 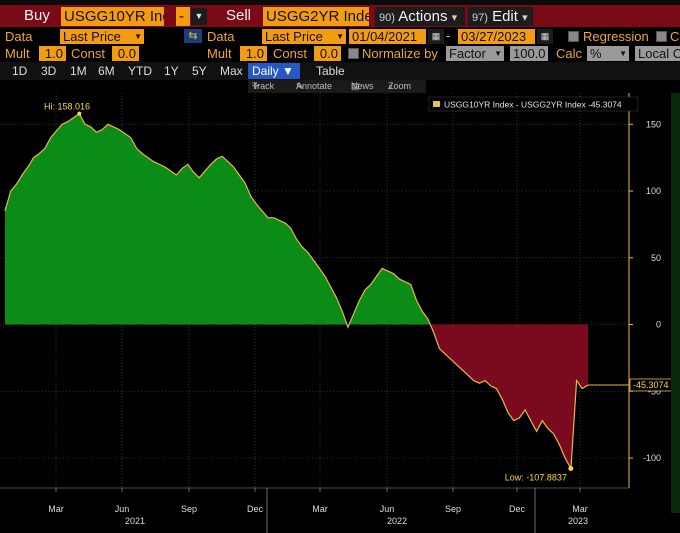 What do you see at coordinates (92, 36) in the screenshot?
I see `data1-select-value: Last Price` at bounding box center [92, 36].